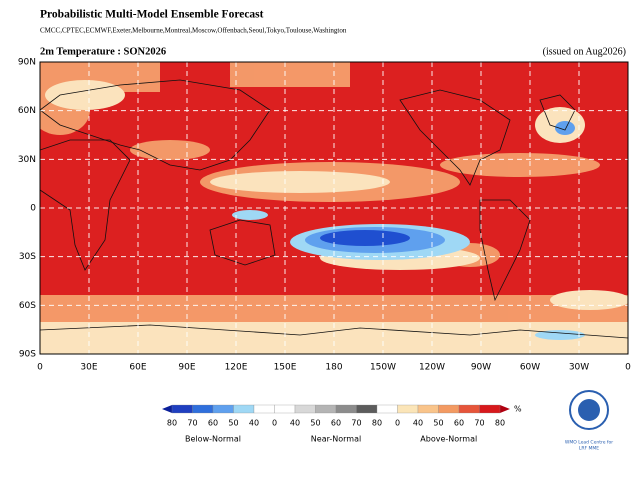  What do you see at coordinates (103, 51) in the screenshot?
I see `variable: 2m Temperature : SON2026` at bounding box center [103, 51].